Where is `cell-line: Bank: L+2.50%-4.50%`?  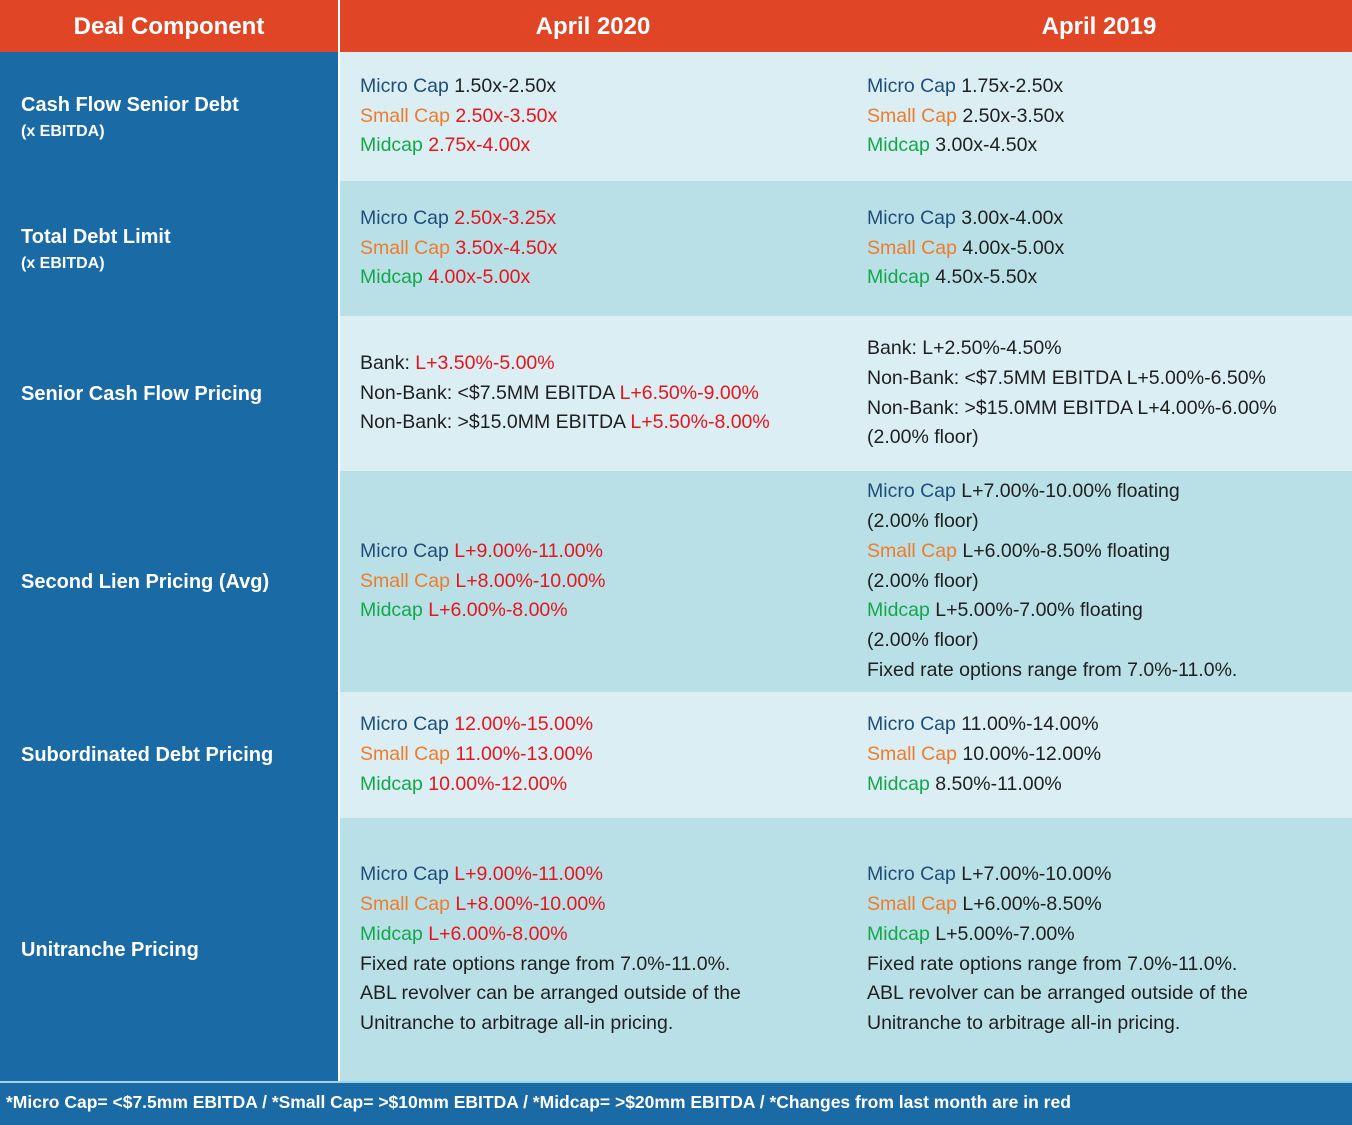
cell-line: Bank: L+2.50%-4.50% is located at coordinates (1109, 349).